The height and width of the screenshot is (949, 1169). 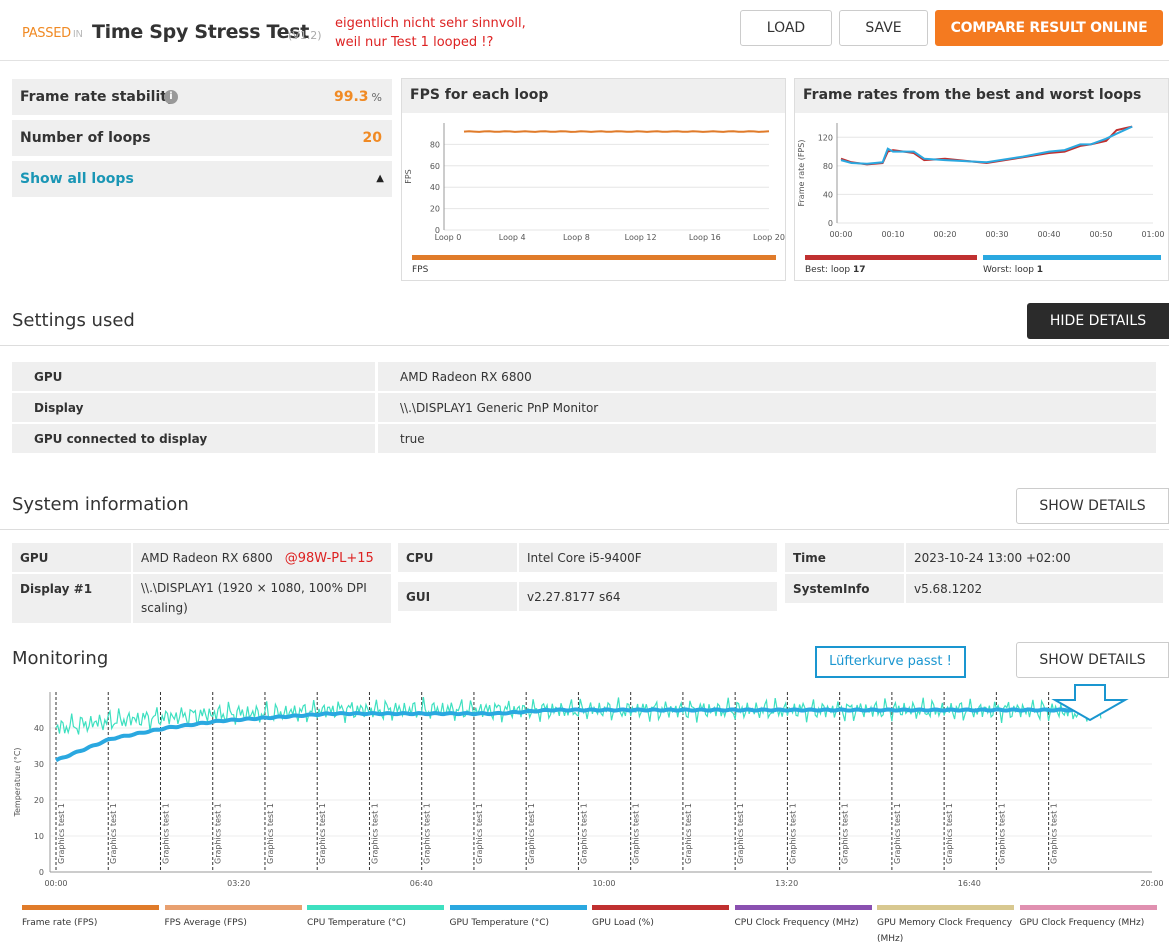 What do you see at coordinates (825, 137) in the screenshot?
I see `y-tick-label: 120` at bounding box center [825, 137].